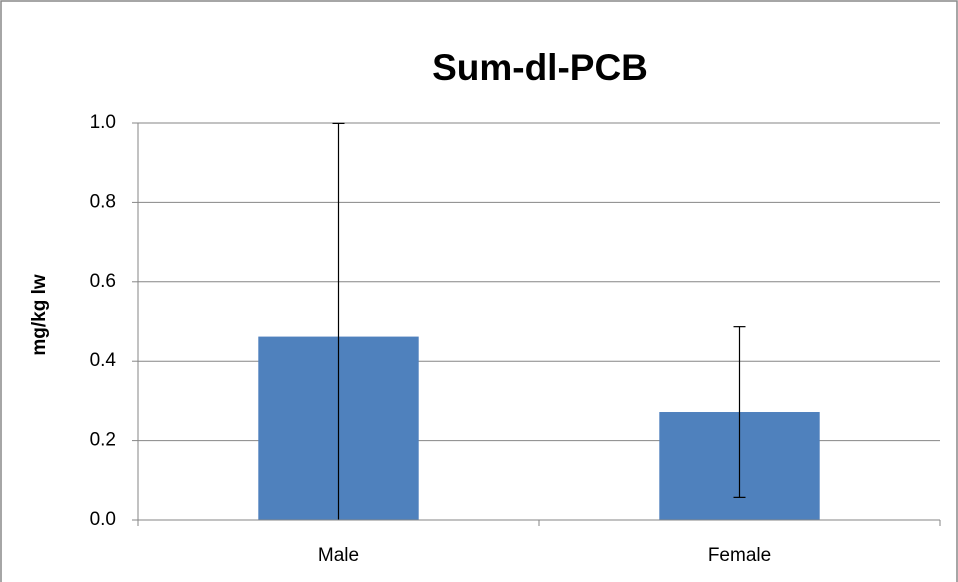  Describe the element at coordinates (103, 440) in the screenshot. I see `y-tick-label: 0.2` at that location.